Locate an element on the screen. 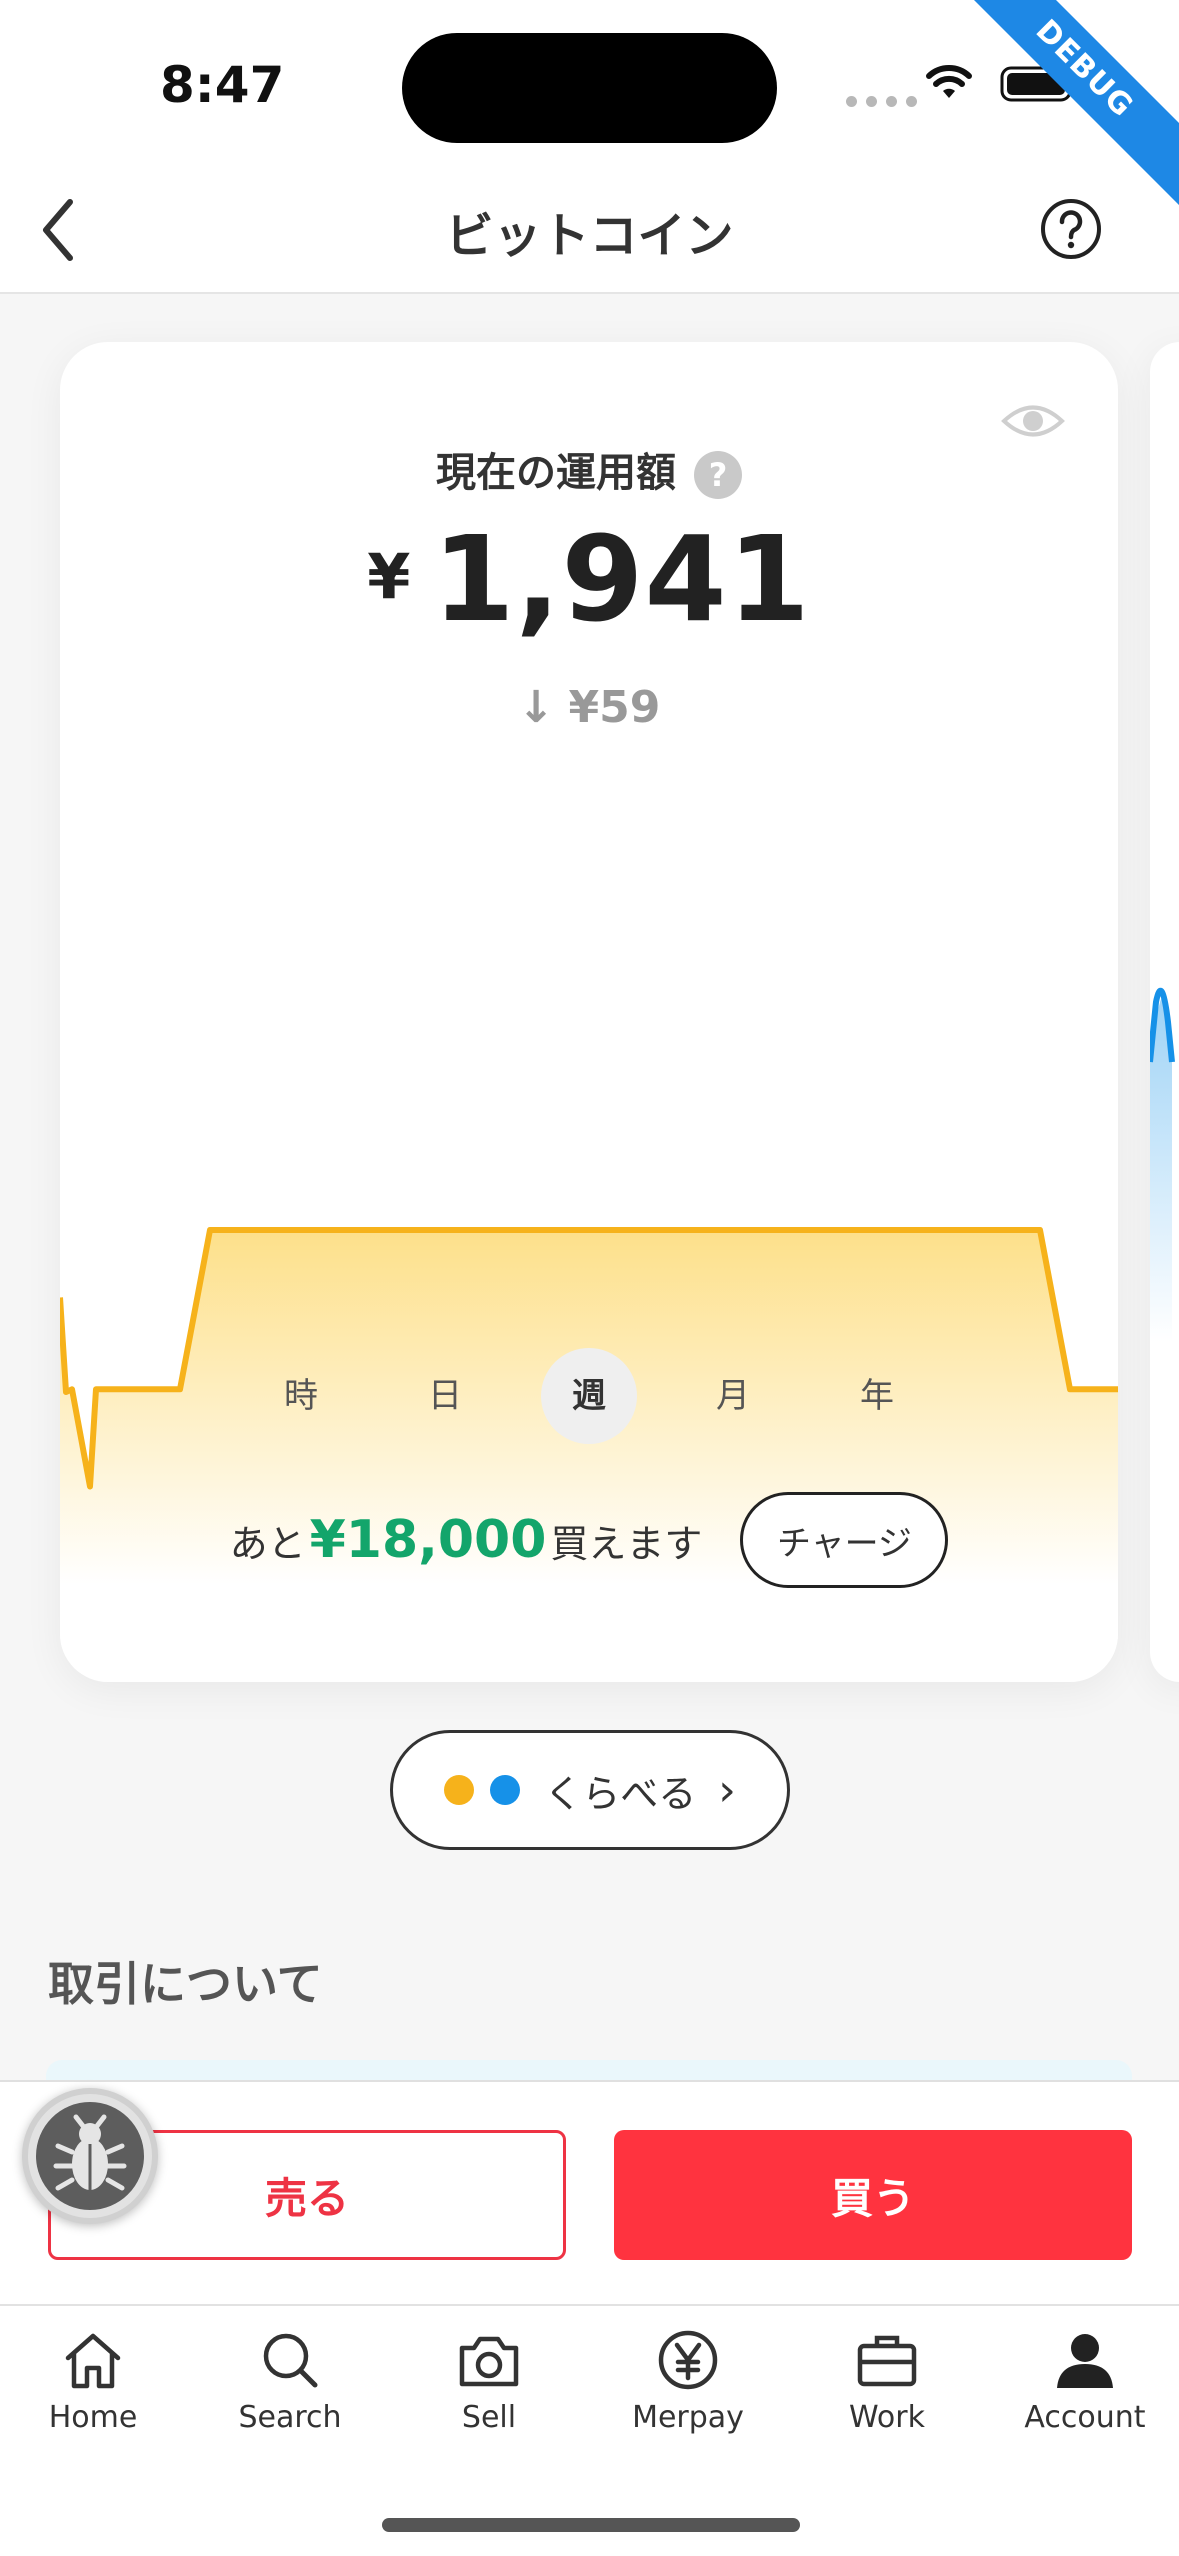  briefcase-icon is located at coordinates (887, 2361).